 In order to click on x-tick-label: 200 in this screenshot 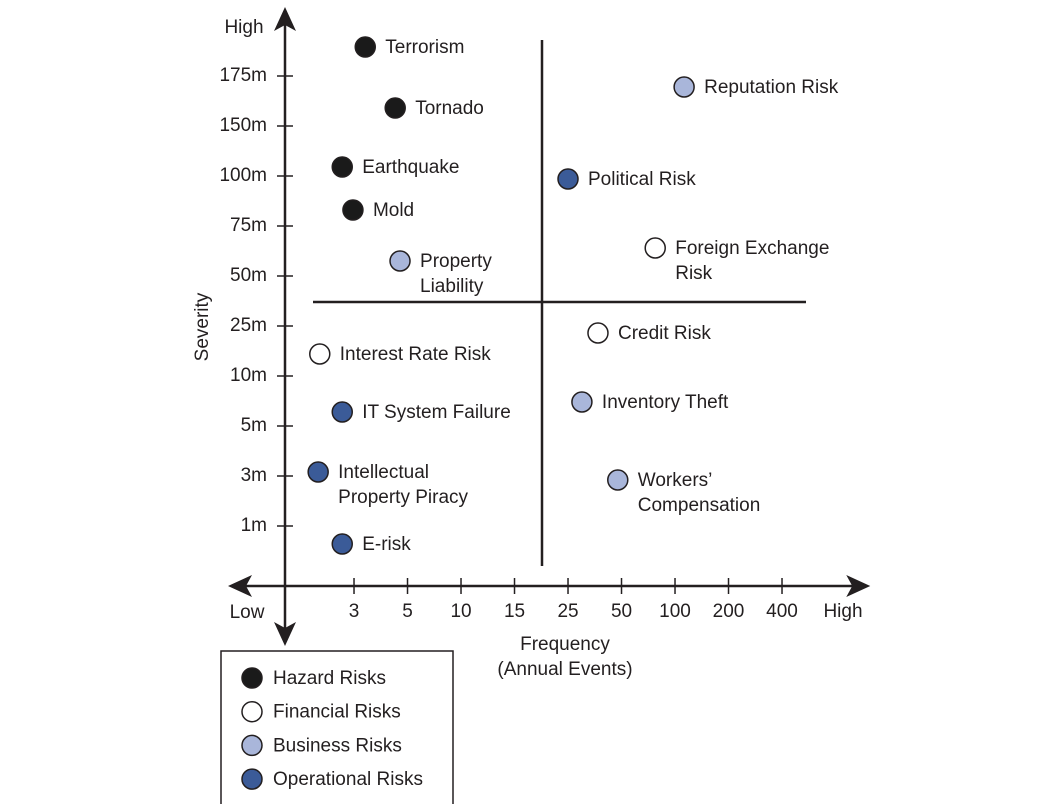, I will do `click(729, 611)`.